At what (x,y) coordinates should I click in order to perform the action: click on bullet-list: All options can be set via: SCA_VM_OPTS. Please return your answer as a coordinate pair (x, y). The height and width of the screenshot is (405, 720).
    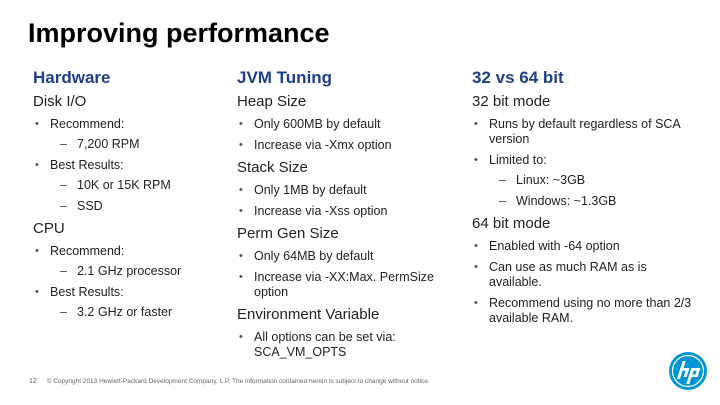
    Looking at the image, I should click on (349, 345).